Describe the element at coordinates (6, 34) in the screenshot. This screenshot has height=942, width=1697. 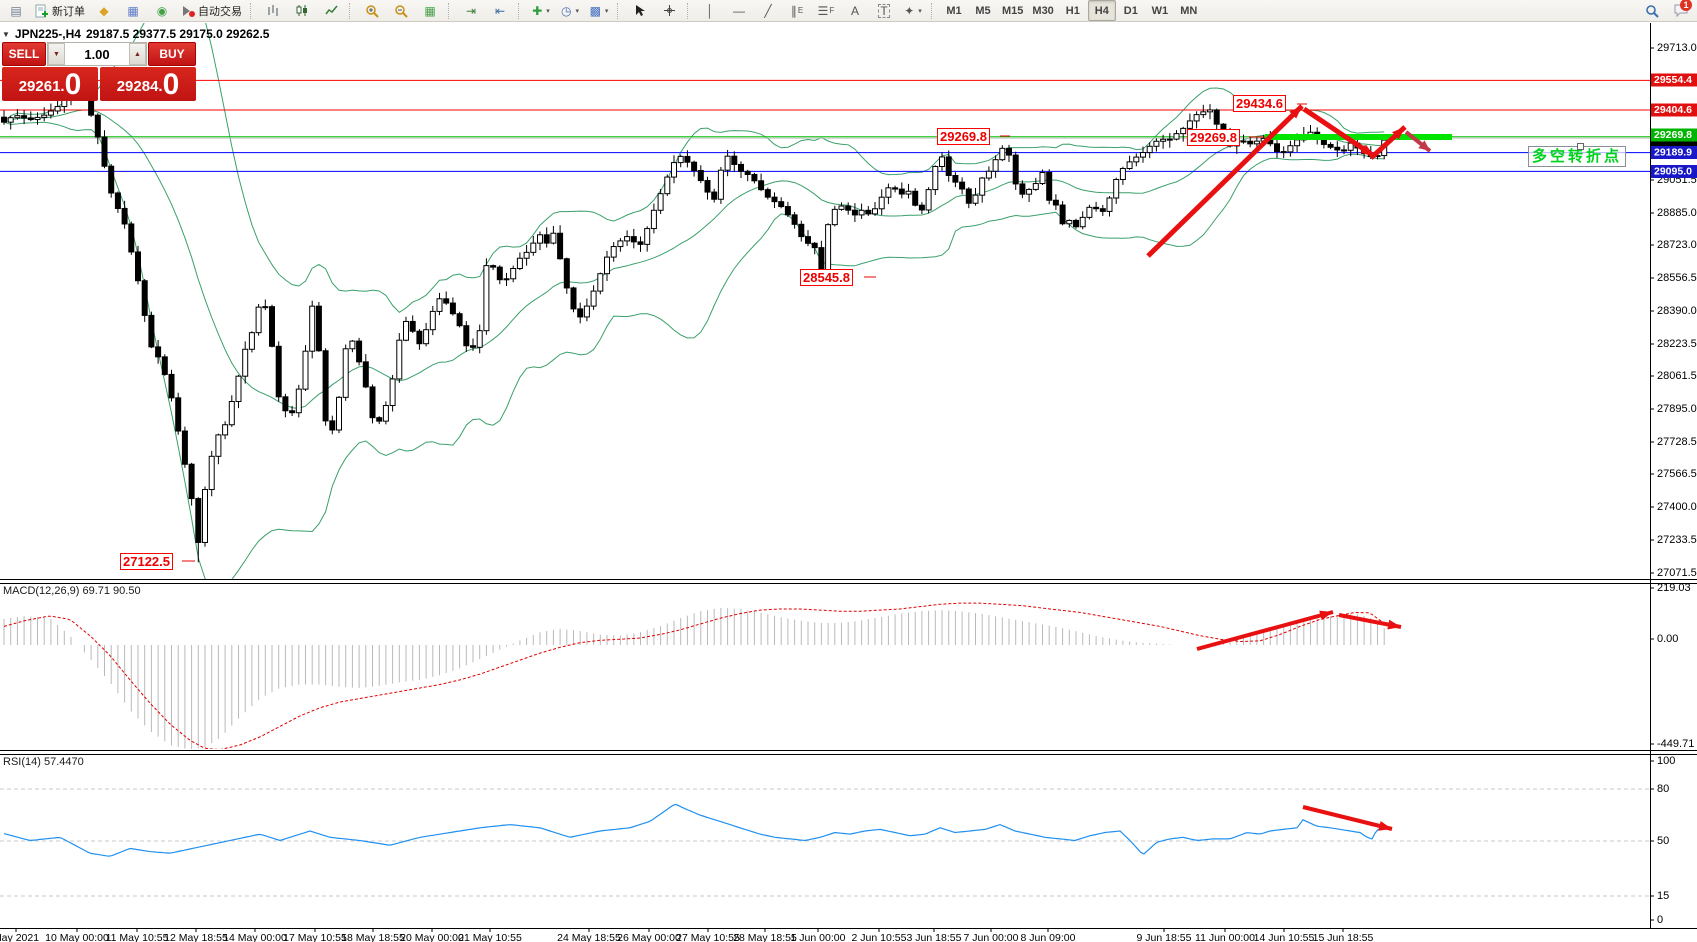
I see `symbol-dropdown-icon: ▼` at that location.